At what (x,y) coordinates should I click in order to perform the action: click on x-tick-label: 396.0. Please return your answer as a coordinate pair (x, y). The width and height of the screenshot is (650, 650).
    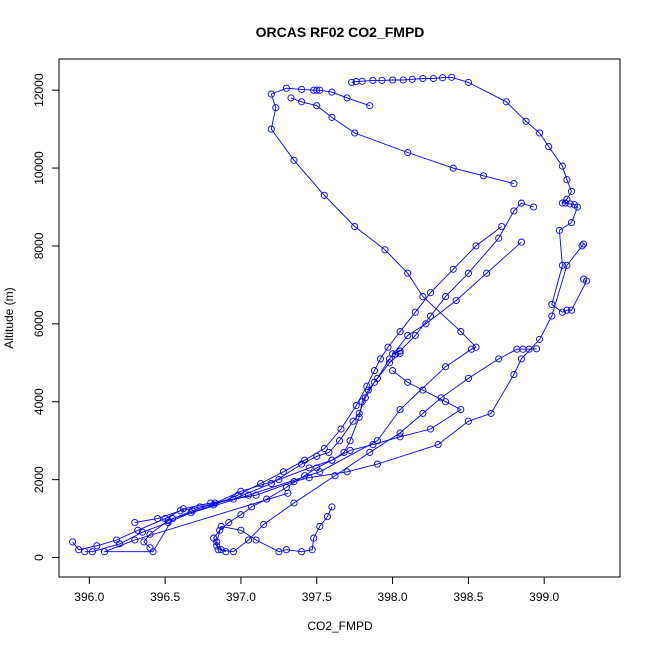
    Looking at the image, I should click on (89, 597).